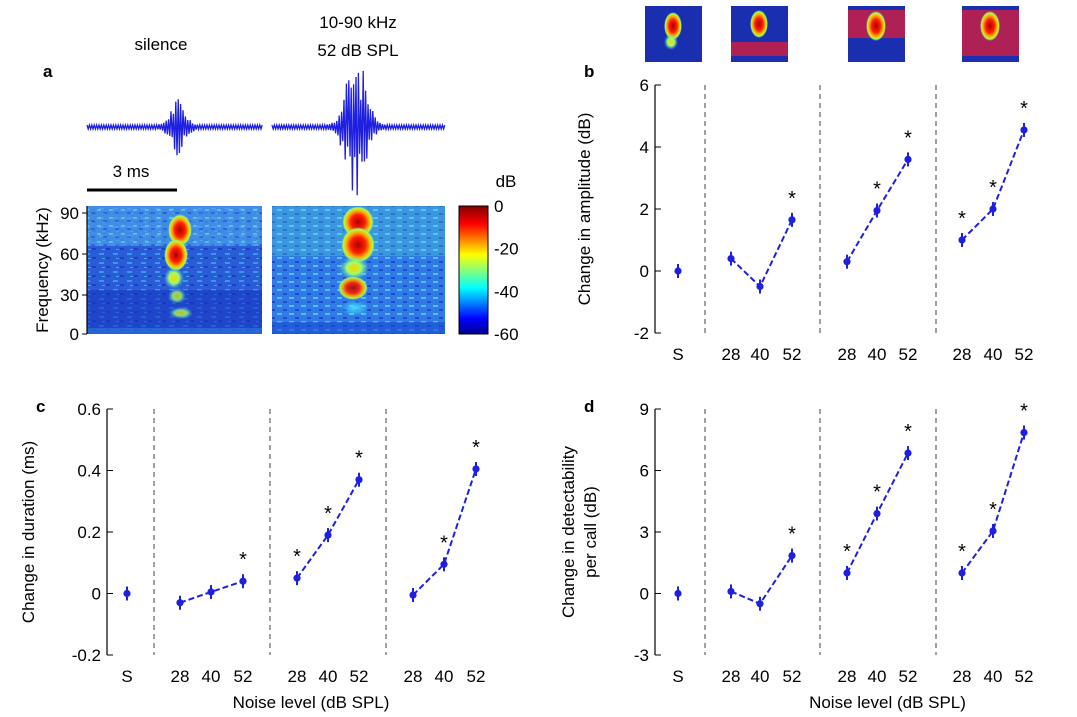 Image resolution: width=1077 pixels, height=717 pixels. What do you see at coordinates (358, 133) in the screenshot?
I see `waveform-noise` at bounding box center [358, 133].